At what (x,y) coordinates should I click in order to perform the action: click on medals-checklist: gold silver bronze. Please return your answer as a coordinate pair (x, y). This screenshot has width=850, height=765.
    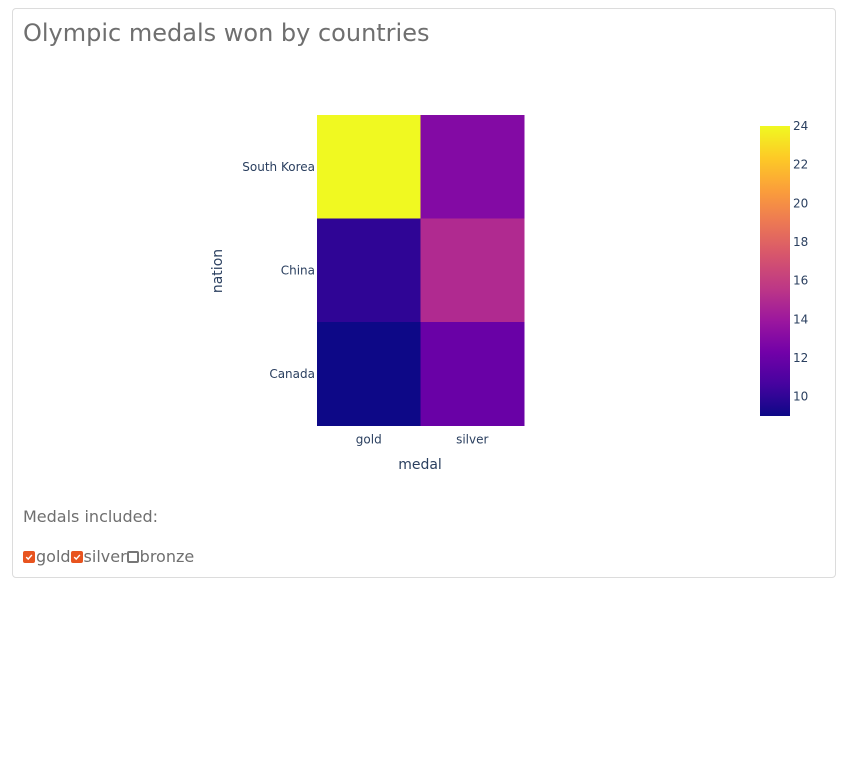
    Looking at the image, I should click on (108, 556).